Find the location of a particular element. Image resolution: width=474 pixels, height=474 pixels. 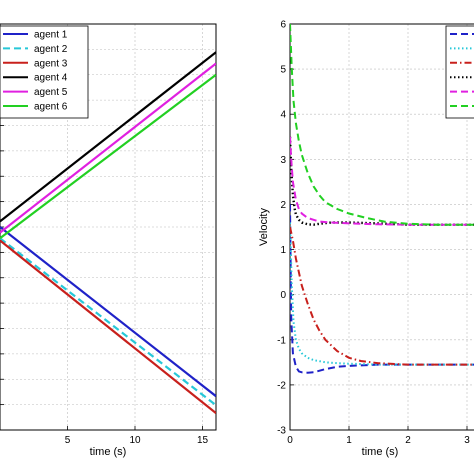

right-ytick-label: 3 is located at coordinates (283, 160).